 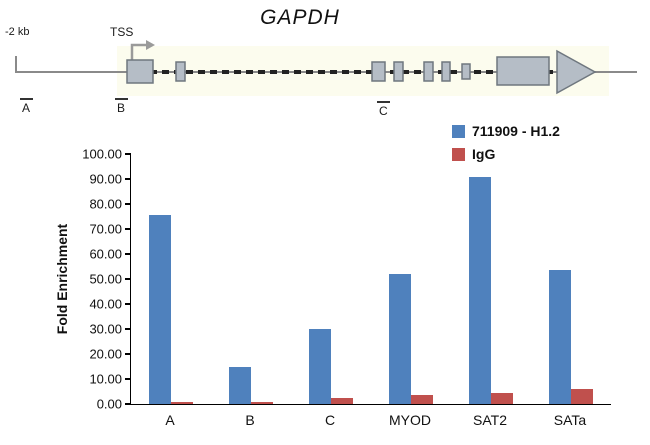 What do you see at coordinates (502, 398) in the screenshot?
I see `bar-igg-sat2` at bounding box center [502, 398].